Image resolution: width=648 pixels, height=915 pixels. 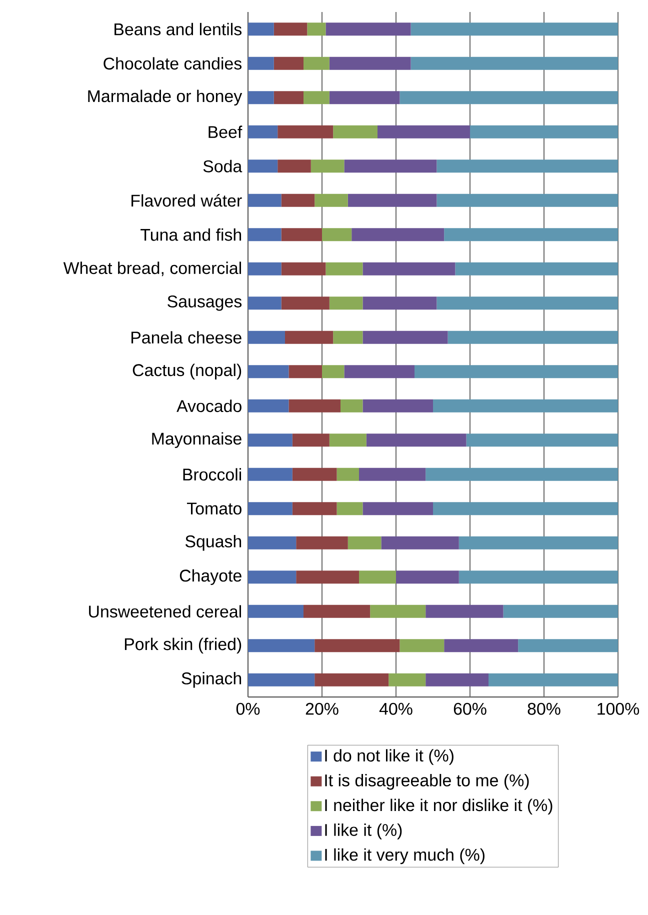 What do you see at coordinates (212, 474) in the screenshot?
I see `y-tick-label: Broccoli` at bounding box center [212, 474].